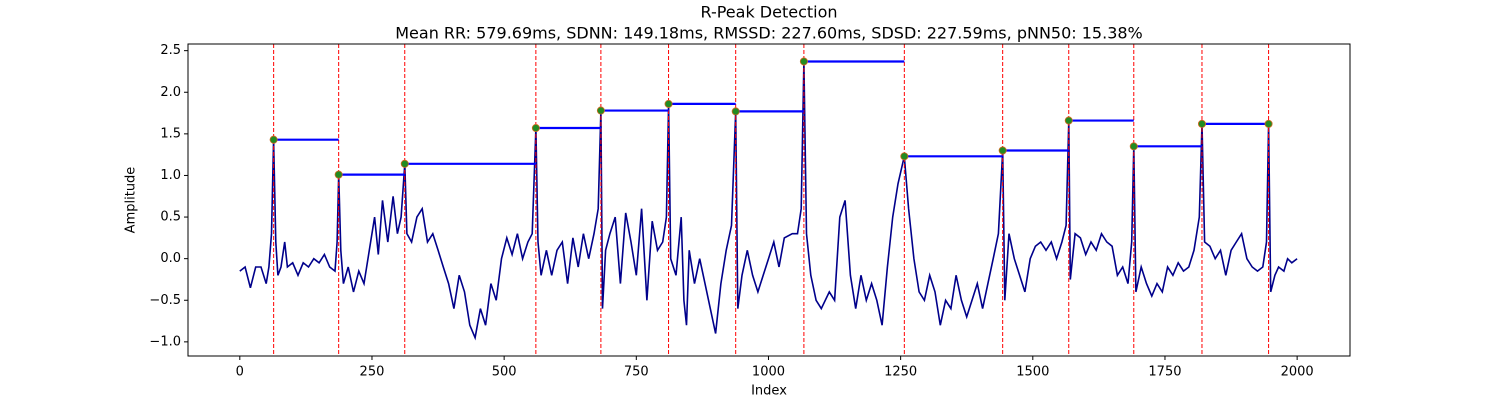  What do you see at coordinates (900, 372) in the screenshot?
I see `x-tick-label: 1250` at bounding box center [900, 372].